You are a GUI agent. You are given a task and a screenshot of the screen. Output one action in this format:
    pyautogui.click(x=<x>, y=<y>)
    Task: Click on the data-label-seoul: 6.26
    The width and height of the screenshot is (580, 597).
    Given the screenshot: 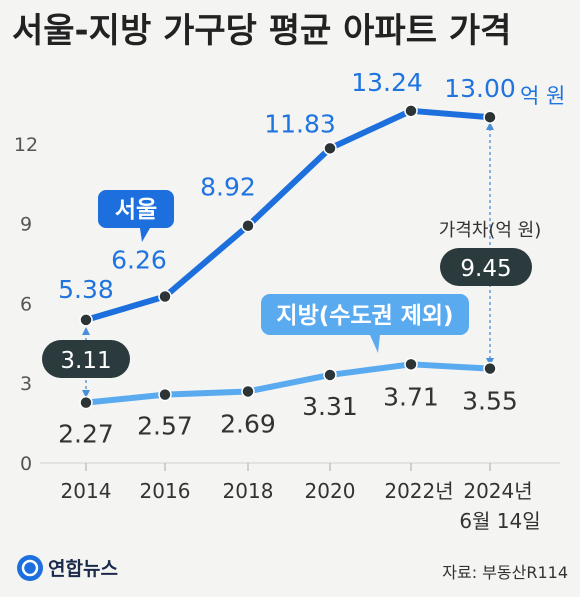 What is the action you would take?
    pyautogui.click(x=139, y=259)
    